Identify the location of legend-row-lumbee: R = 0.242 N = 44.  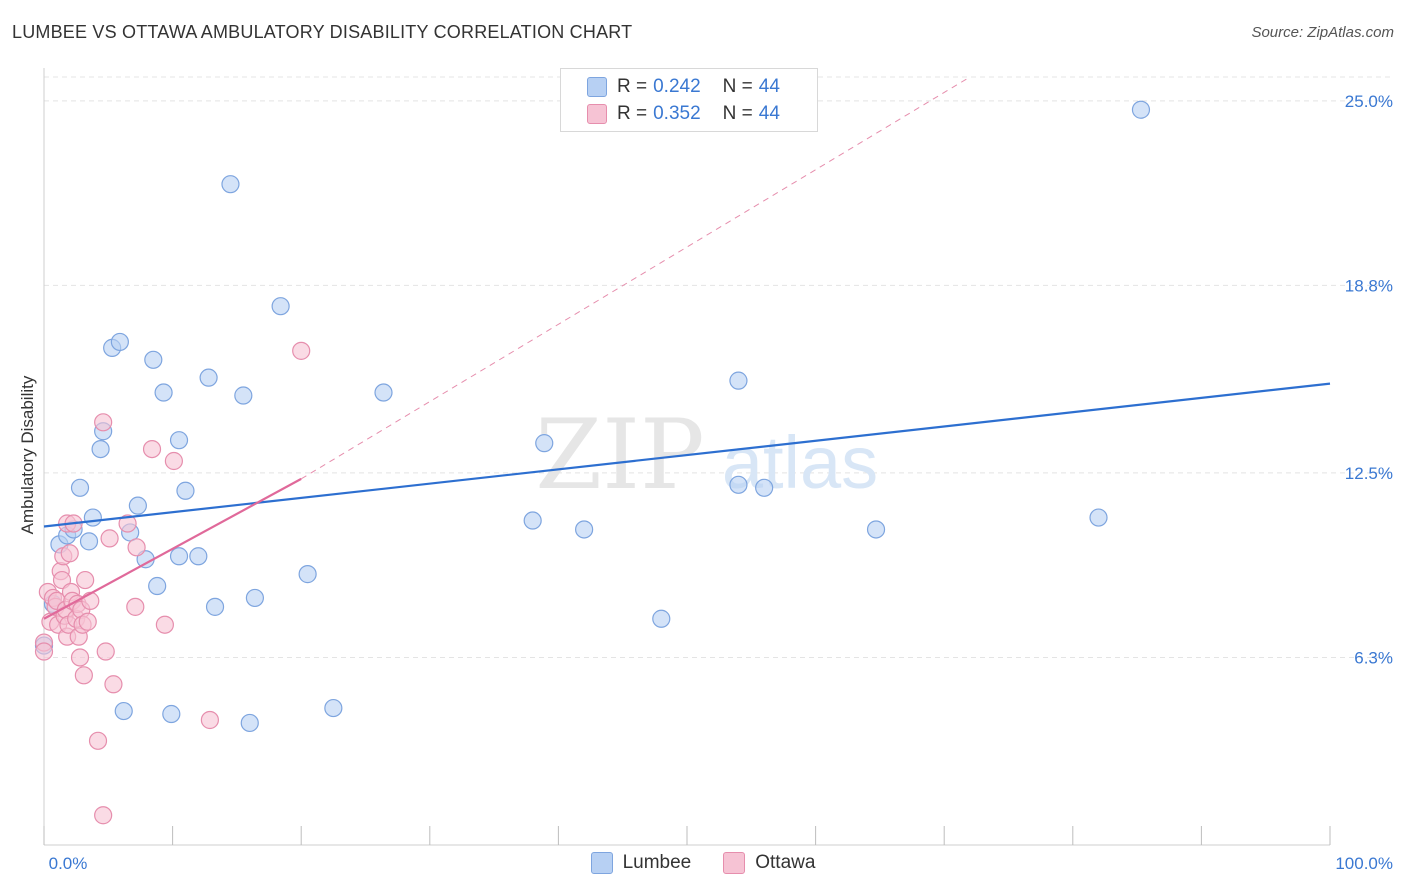
(683, 87).